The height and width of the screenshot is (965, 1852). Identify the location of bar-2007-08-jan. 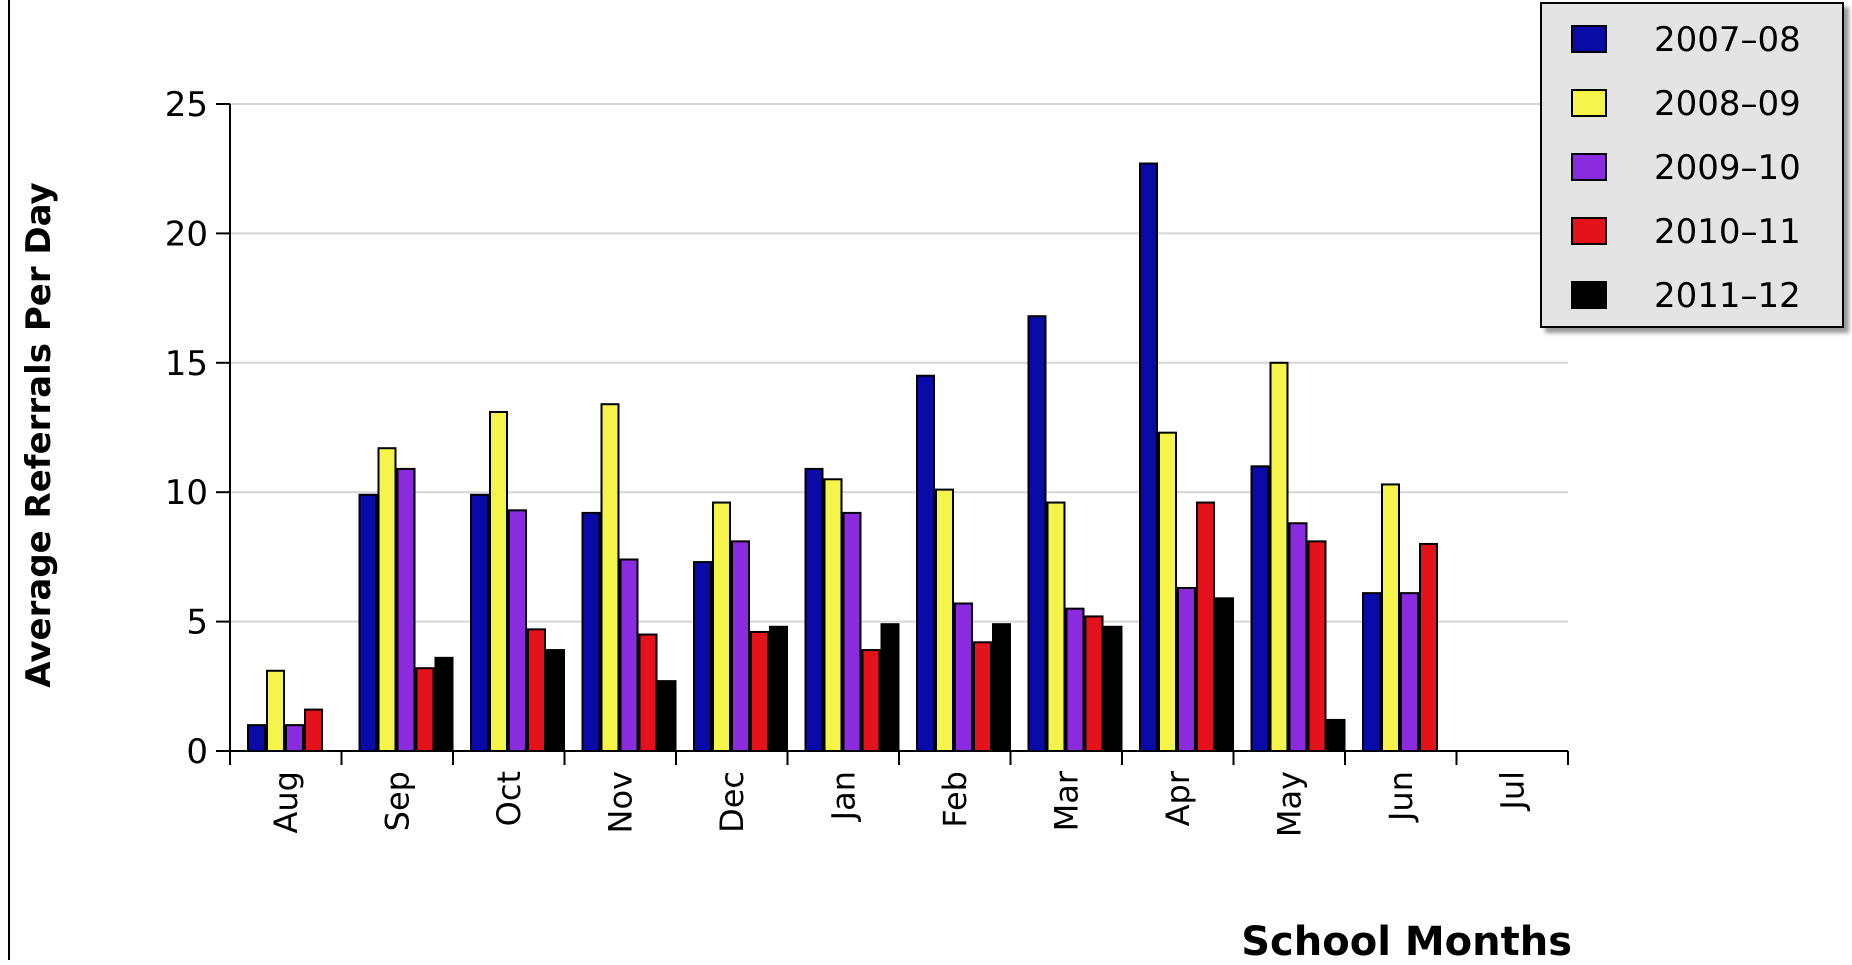
(814, 609).